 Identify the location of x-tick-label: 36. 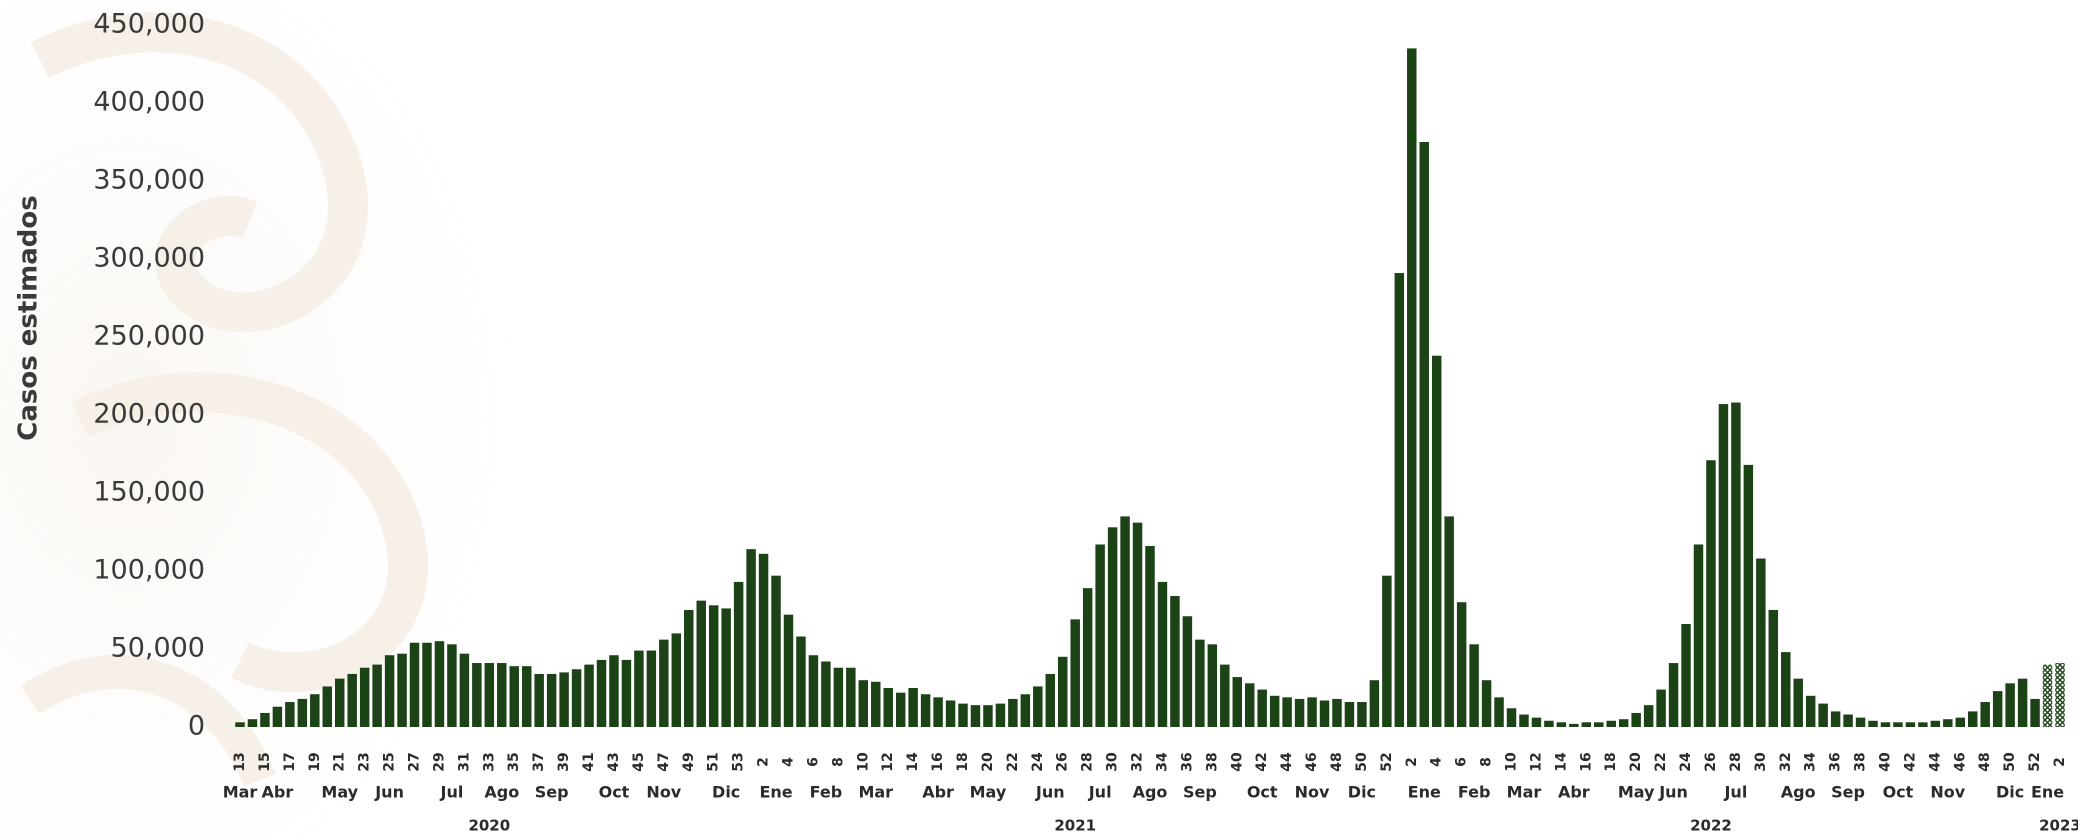
(1187, 761).